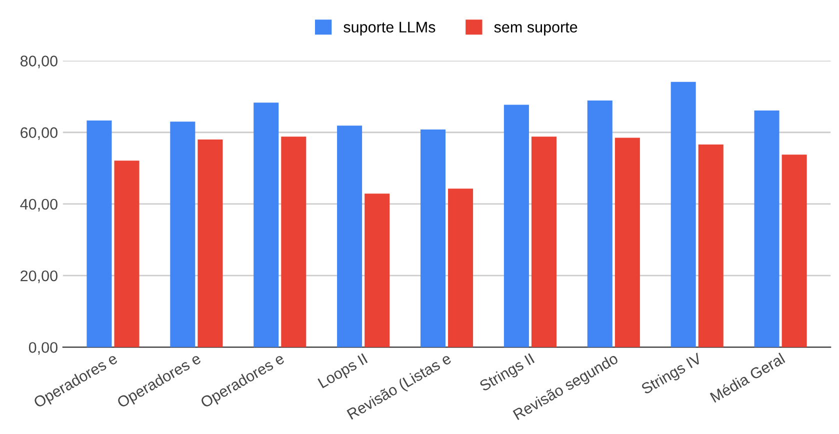 The image size is (839, 434). Describe the element at coordinates (39, 277) in the screenshot. I see `y-tick-label: 20,00` at that location.